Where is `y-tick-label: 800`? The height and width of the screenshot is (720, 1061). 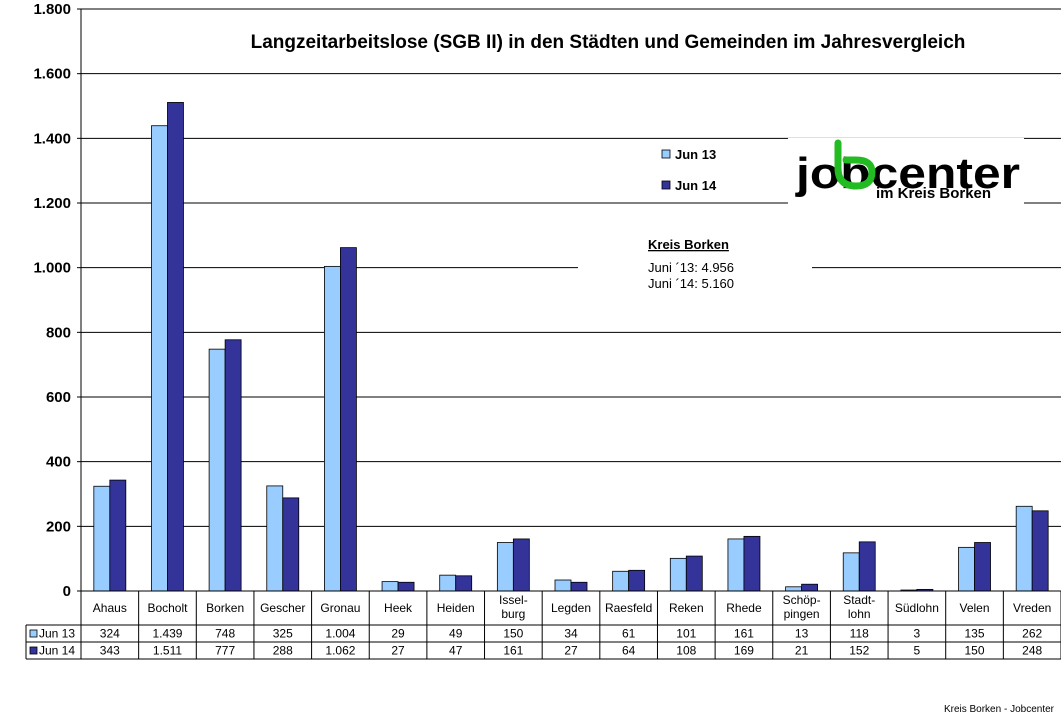 y-tick-label: 800 is located at coordinates (58, 332).